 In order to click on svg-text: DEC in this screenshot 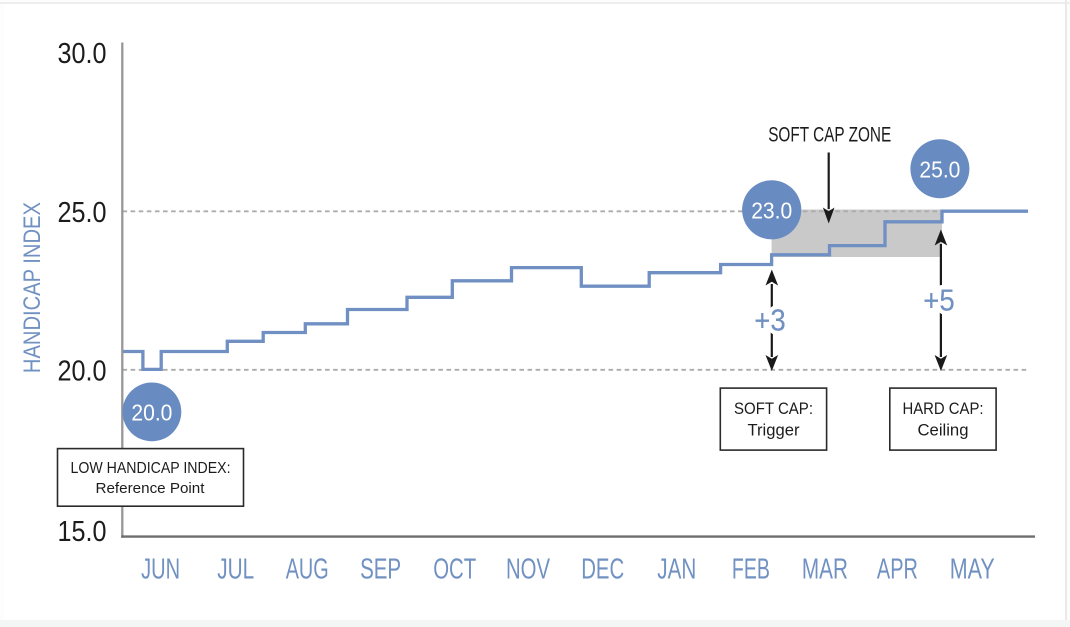, I will do `click(602, 569)`.